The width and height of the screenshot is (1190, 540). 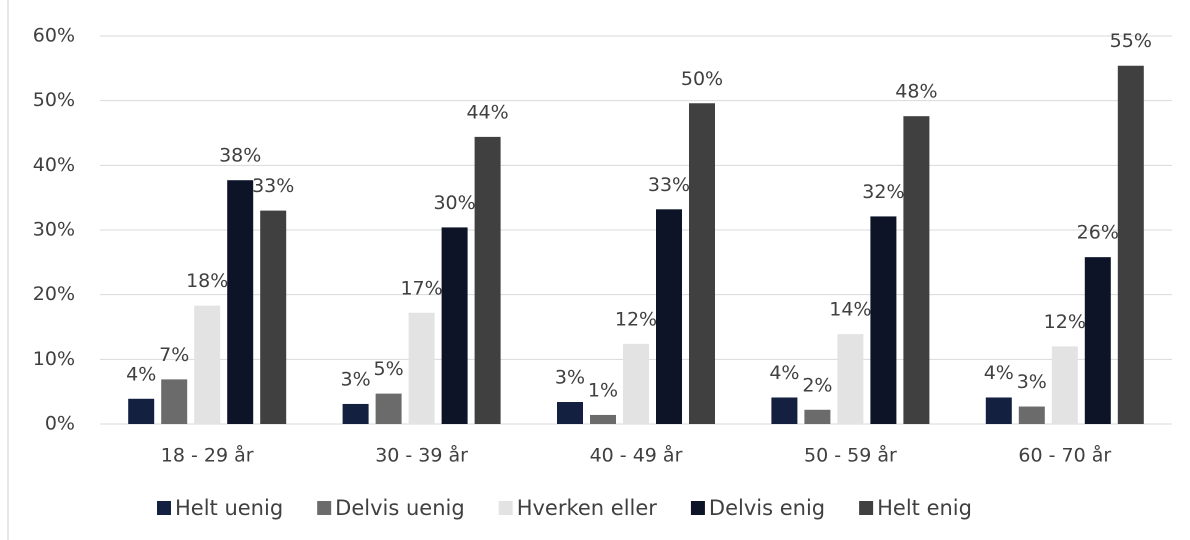 What do you see at coordinates (702, 79) in the screenshot?
I see `data-label: 50%` at bounding box center [702, 79].